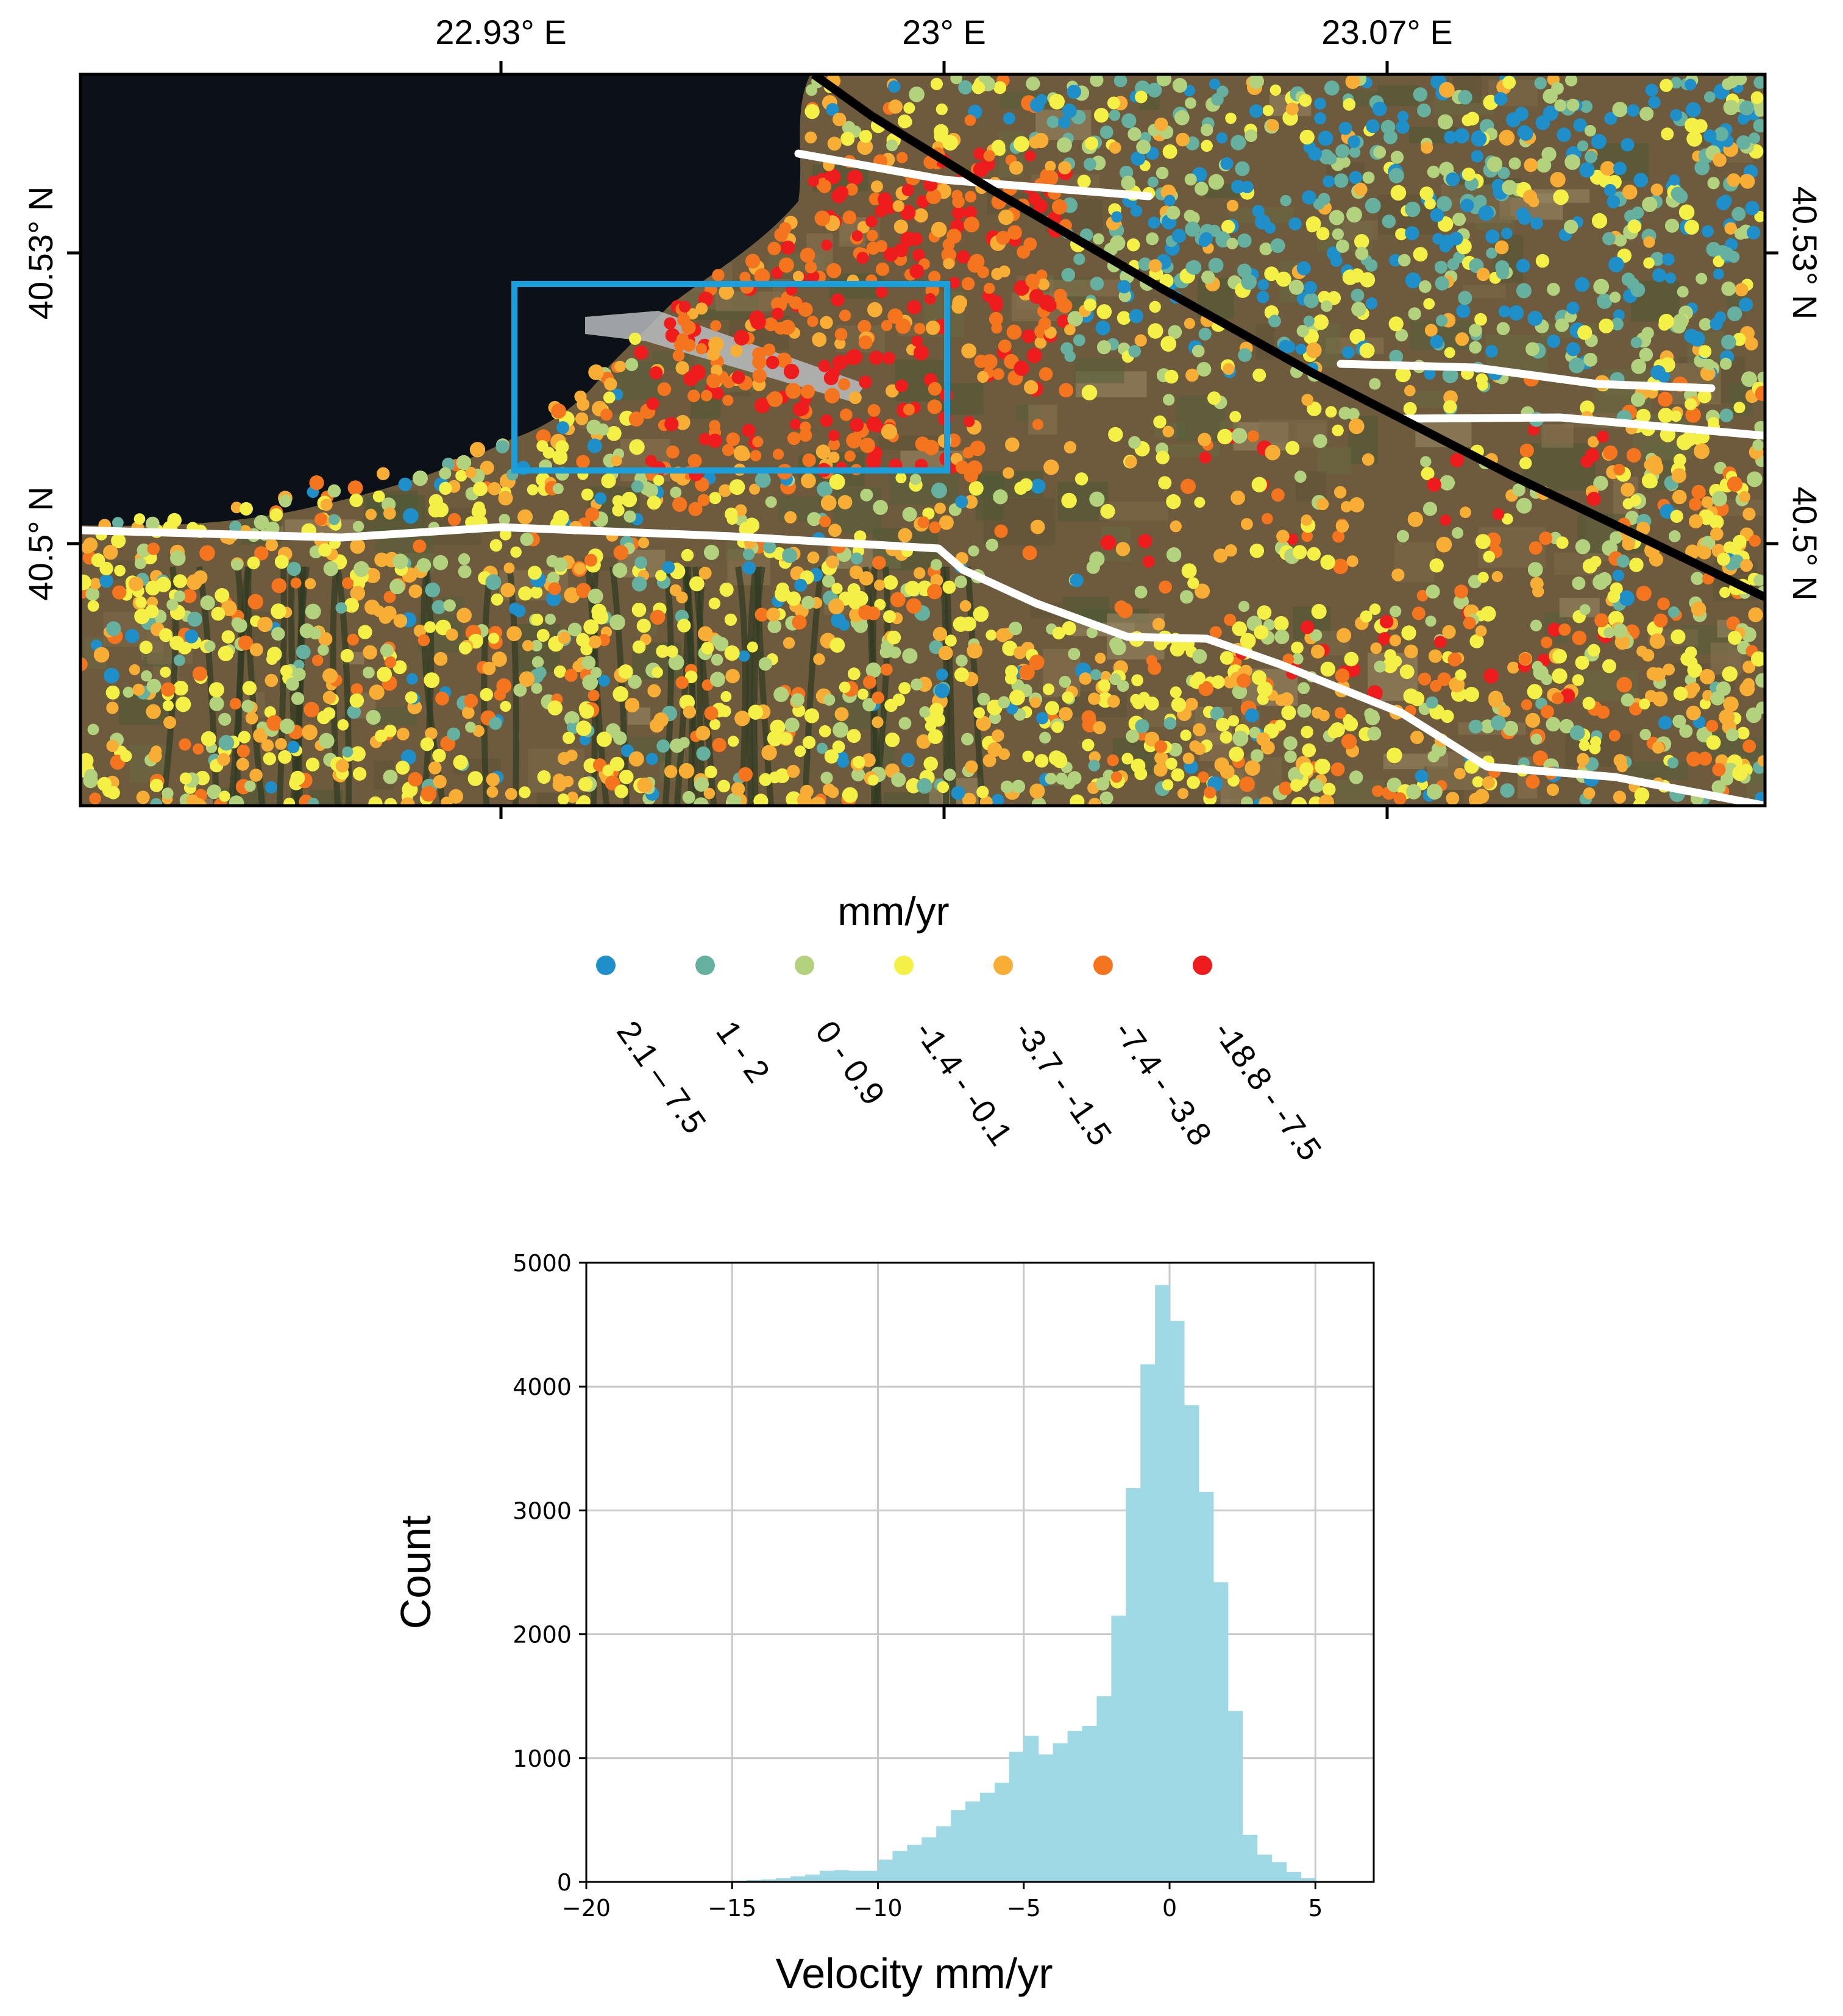  Describe the element at coordinates (914, 1973) in the screenshot. I see `histogram-x-axis-label: Velocity mm/yr` at that location.